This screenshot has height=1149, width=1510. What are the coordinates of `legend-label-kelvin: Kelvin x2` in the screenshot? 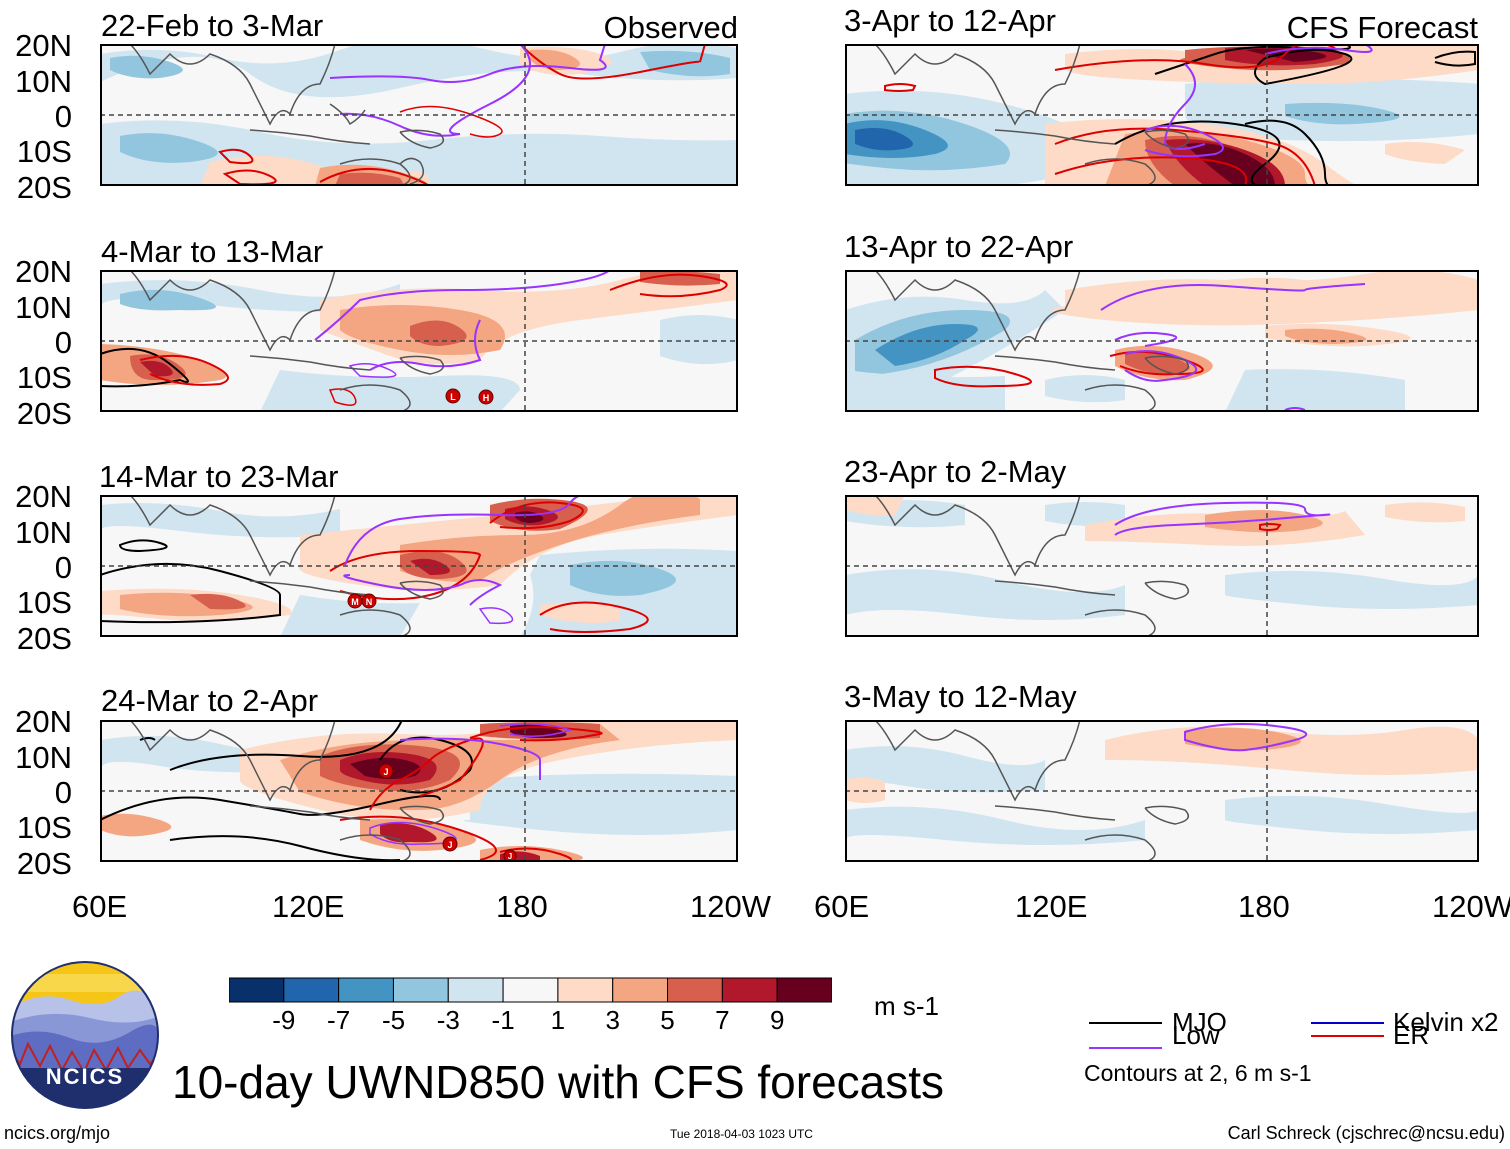 It's located at (1446, 1022).